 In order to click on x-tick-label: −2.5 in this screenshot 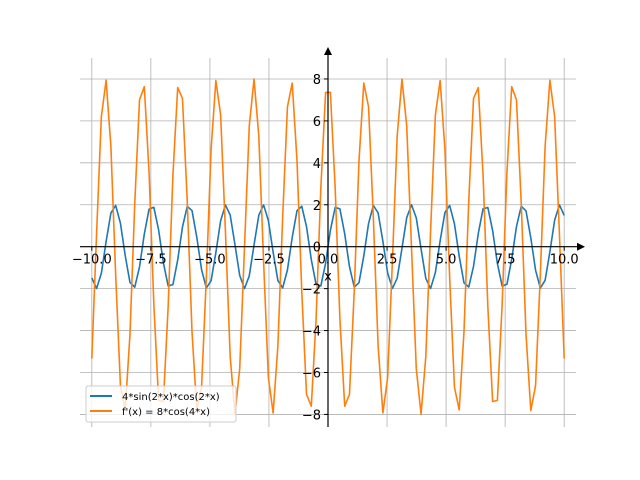, I will do `click(269, 260)`.